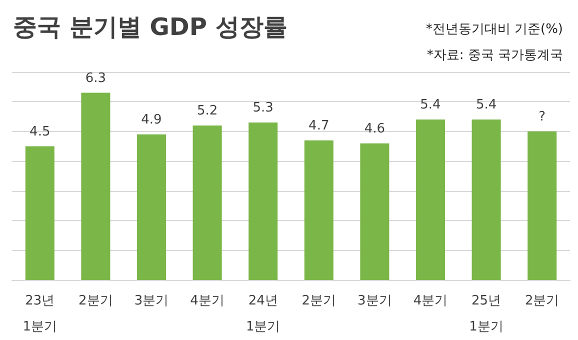 This screenshot has width=578, height=340. I want to click on data-label: 4.6, so click(375, 128).